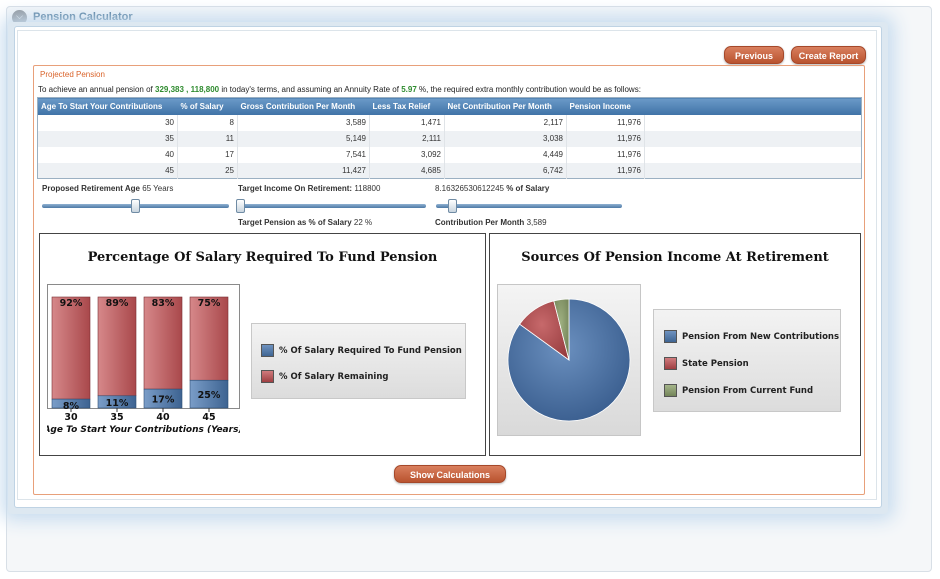 The height and width of the screenshot is (579, 940). What do you see at coordinates (187, 89) in the screenshot?
I see `pension-sep: ,` at bounding box center [187, 89].